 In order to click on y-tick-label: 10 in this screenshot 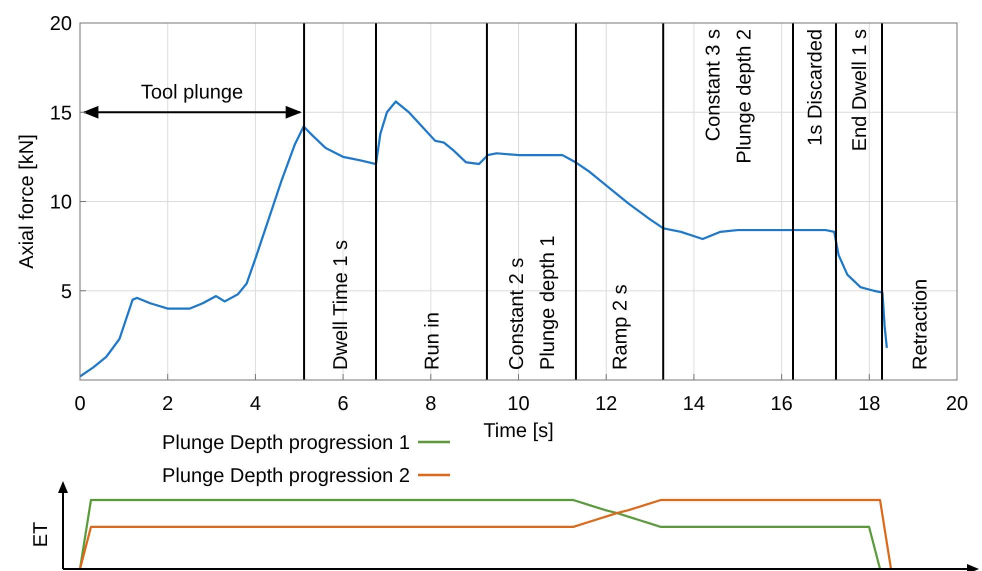, I will do `click(61, 203)`.